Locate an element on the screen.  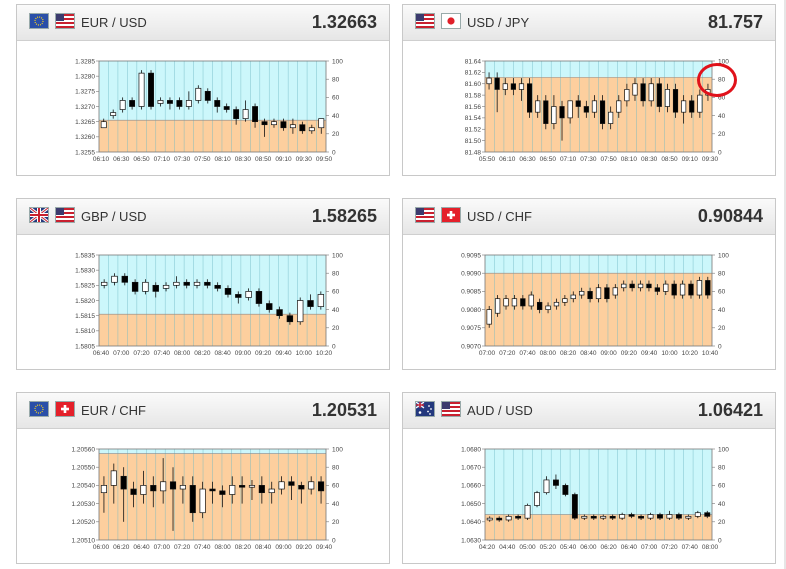
y-tick-label: 1.5820 is located at coordinates (85, 301).